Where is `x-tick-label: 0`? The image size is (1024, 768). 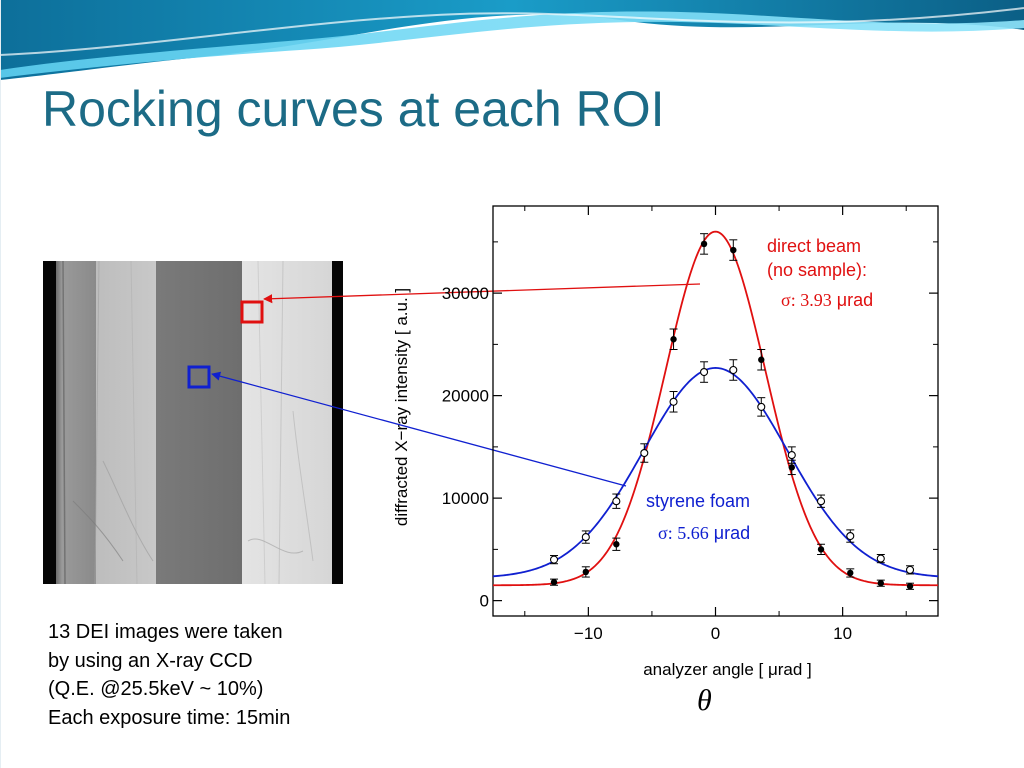 x-tick-label: 0 is located at coordinates (715, 633).